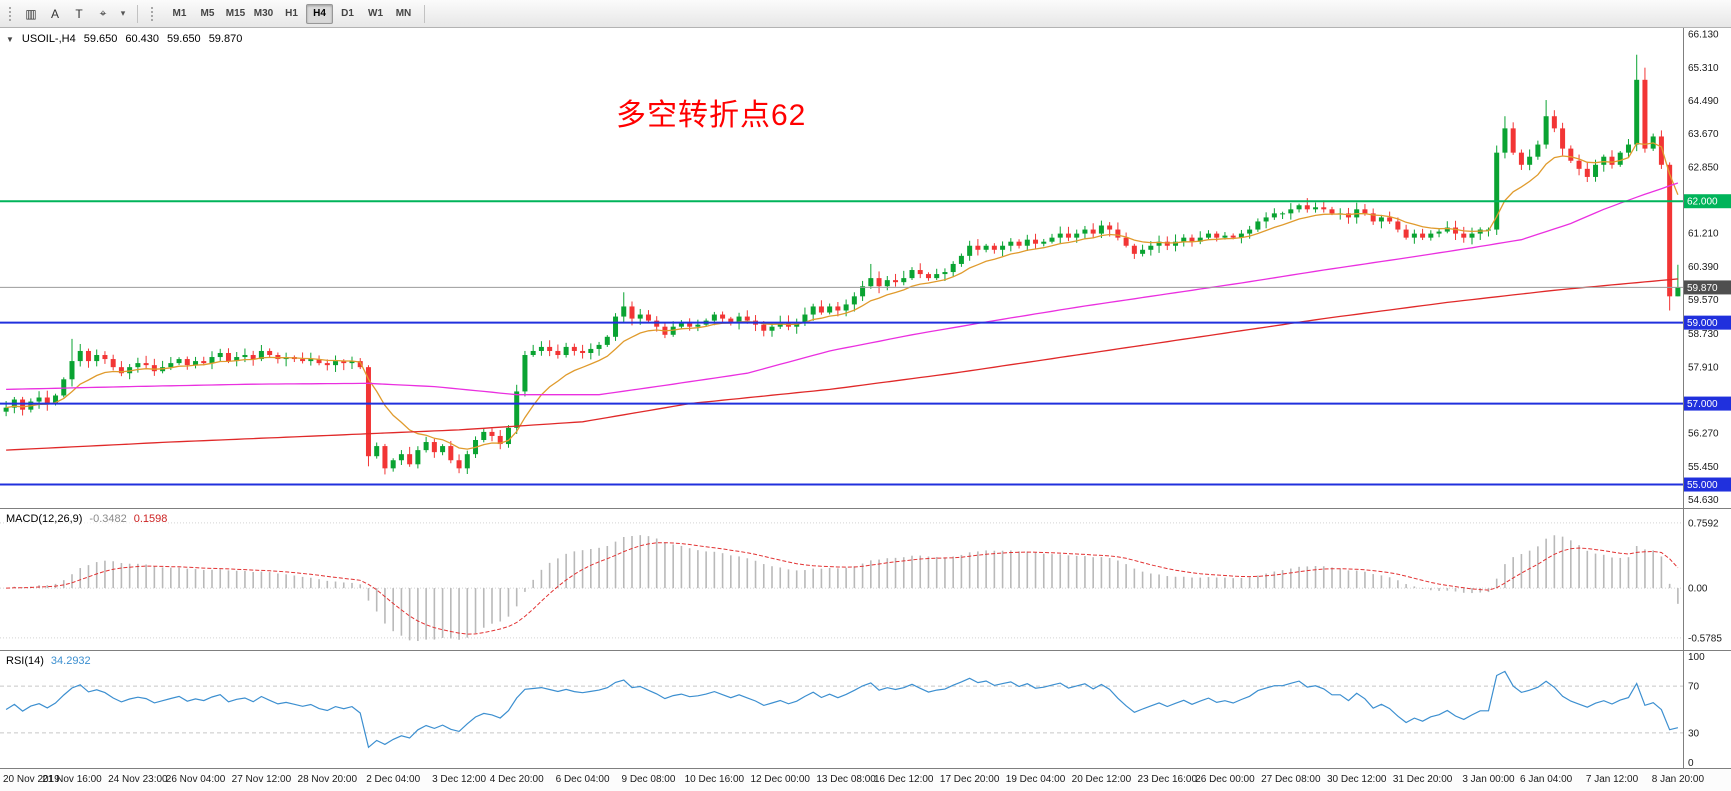 This screenshot has height=791, width=1731. Describe the element at coordinates (1698, 589) in the screenshot. I see `svg-text: 0.00` at that location.